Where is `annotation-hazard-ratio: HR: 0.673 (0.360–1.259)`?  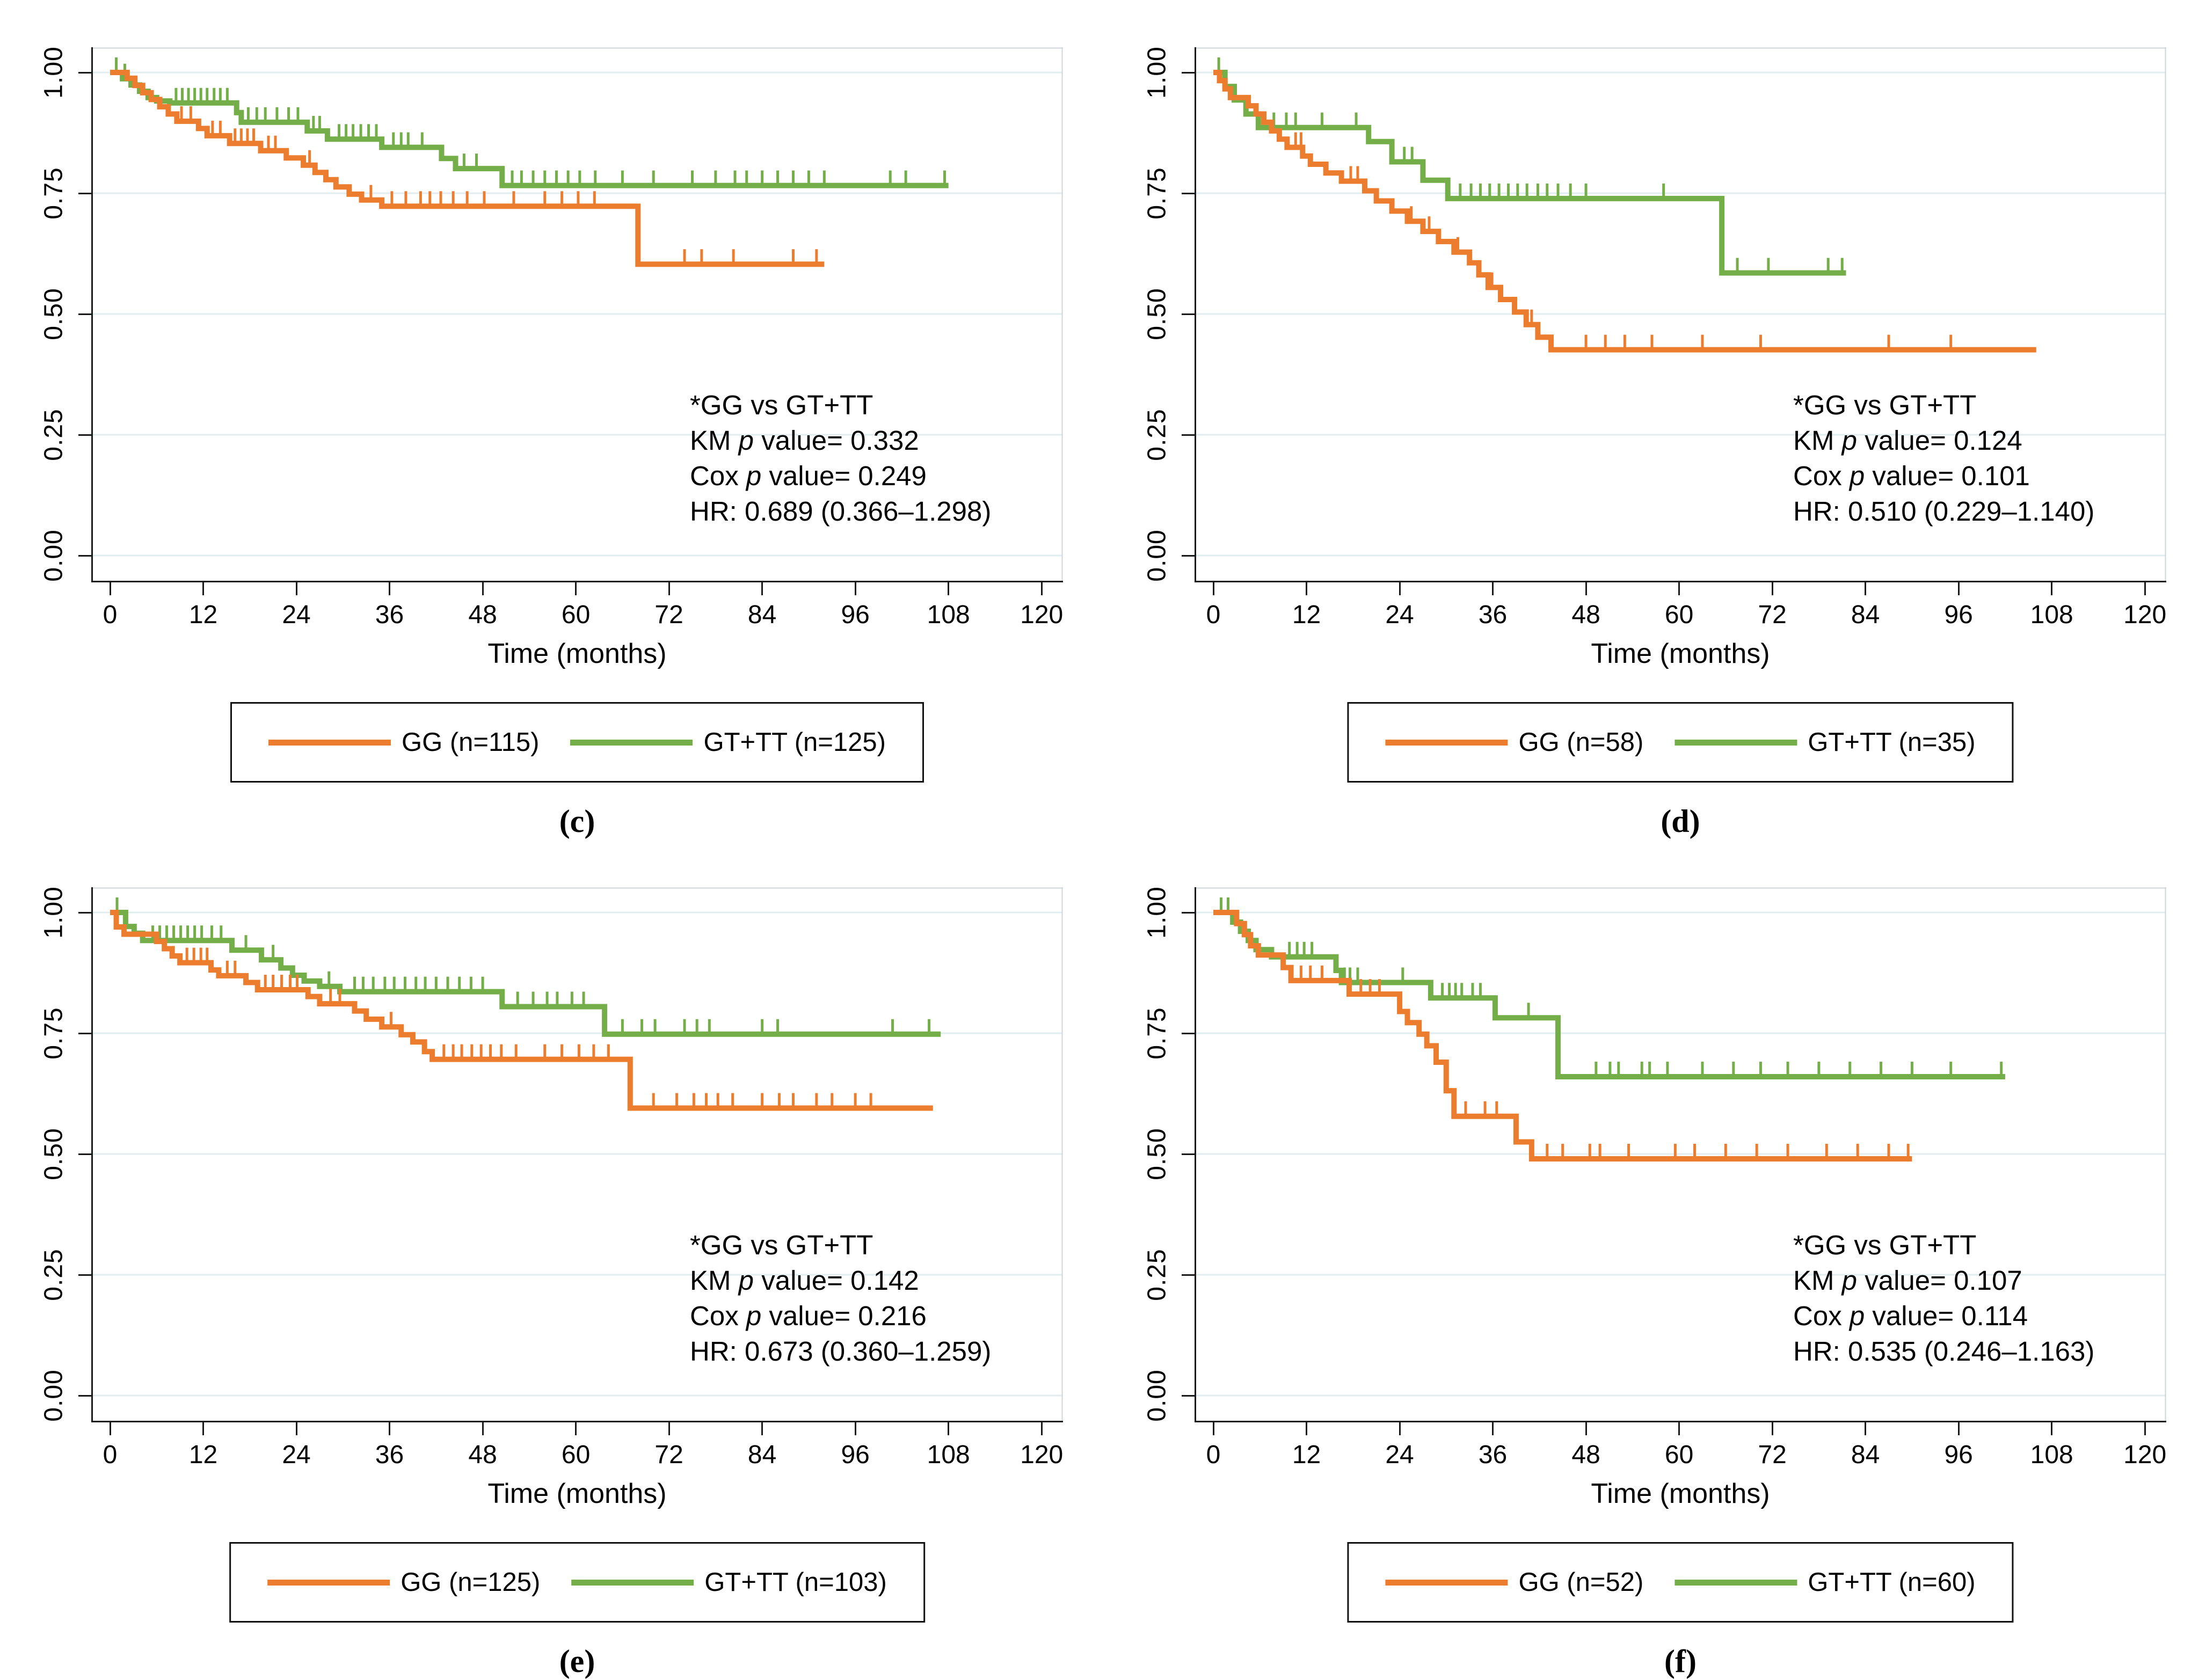 annotation-hazard-ratio: HR: 0.673 (0.360–1.259) is located at coordinates (841, 1351).